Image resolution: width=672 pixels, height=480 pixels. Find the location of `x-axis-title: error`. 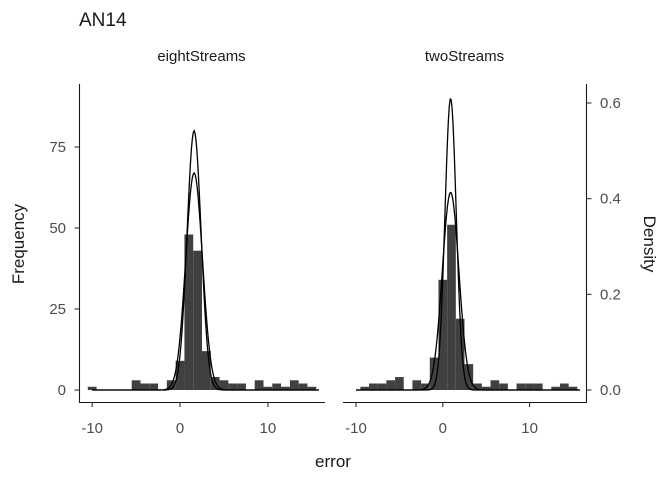

x-axis-title: error is located at coordinates (333, 461).